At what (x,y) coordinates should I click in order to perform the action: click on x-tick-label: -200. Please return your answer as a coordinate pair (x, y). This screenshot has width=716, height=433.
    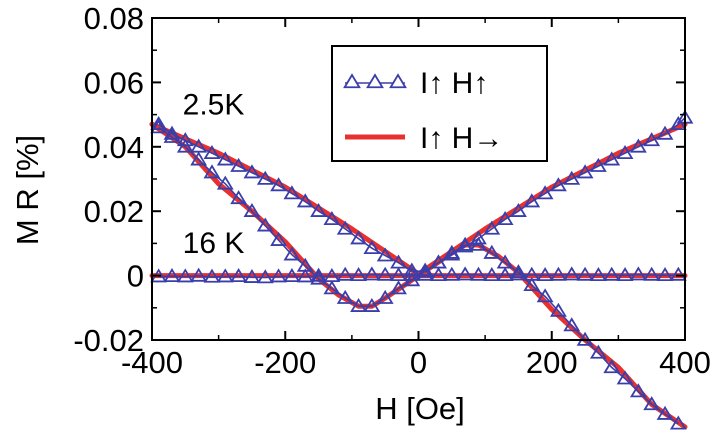
    Looking at the image, I should click on (285, 362).